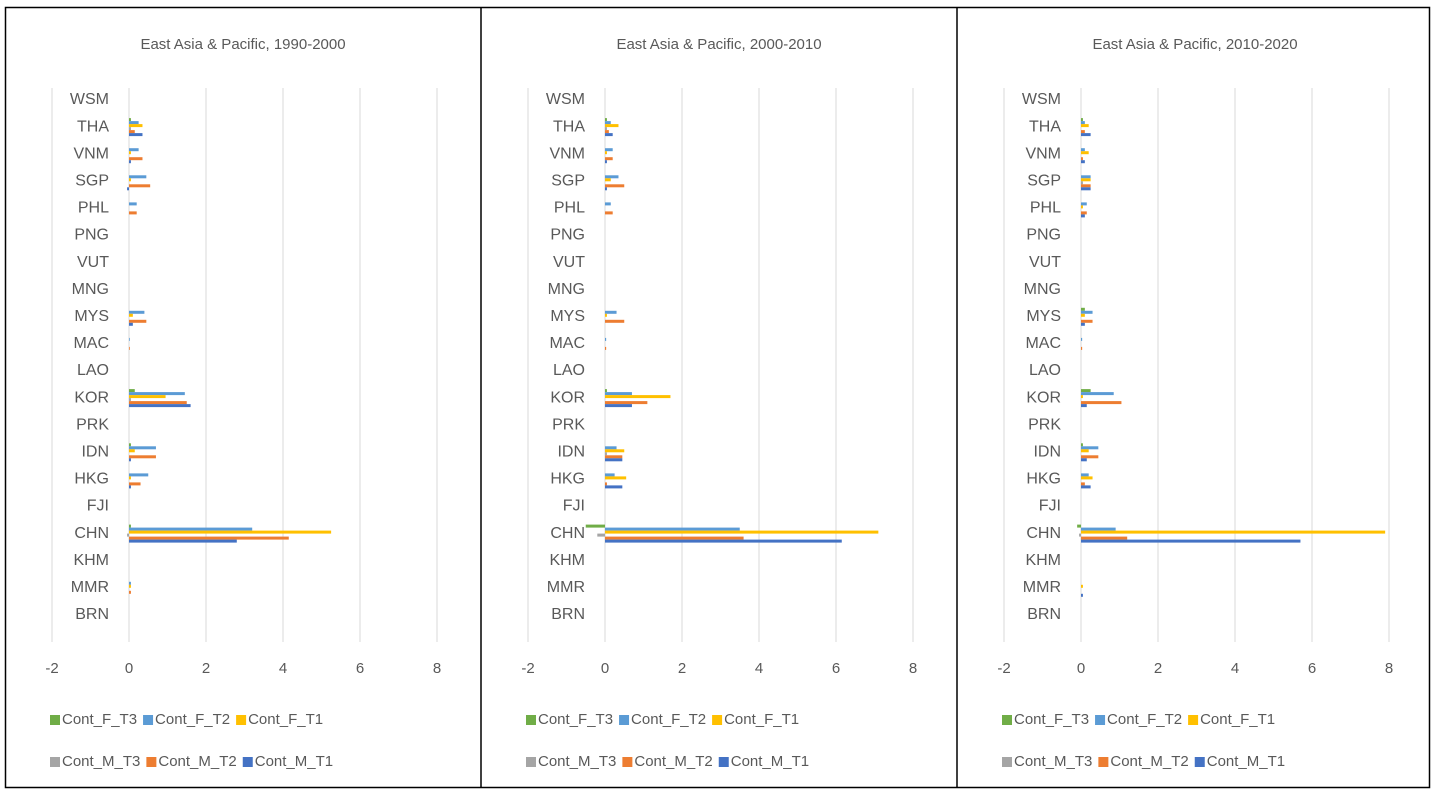  What do you see at coordinates (1047, 452) in the screenshot?
I see `y-tick-label: IDN` at bounding box center [1047, 452].